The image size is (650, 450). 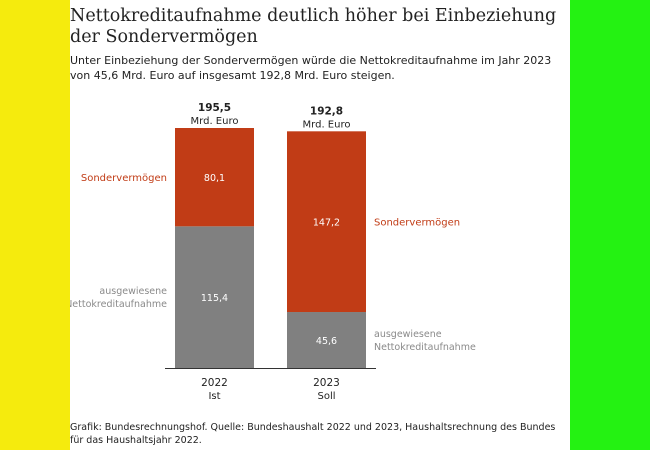 I want to click on total-value-2023: 192,8, so click(x=326, y=111).